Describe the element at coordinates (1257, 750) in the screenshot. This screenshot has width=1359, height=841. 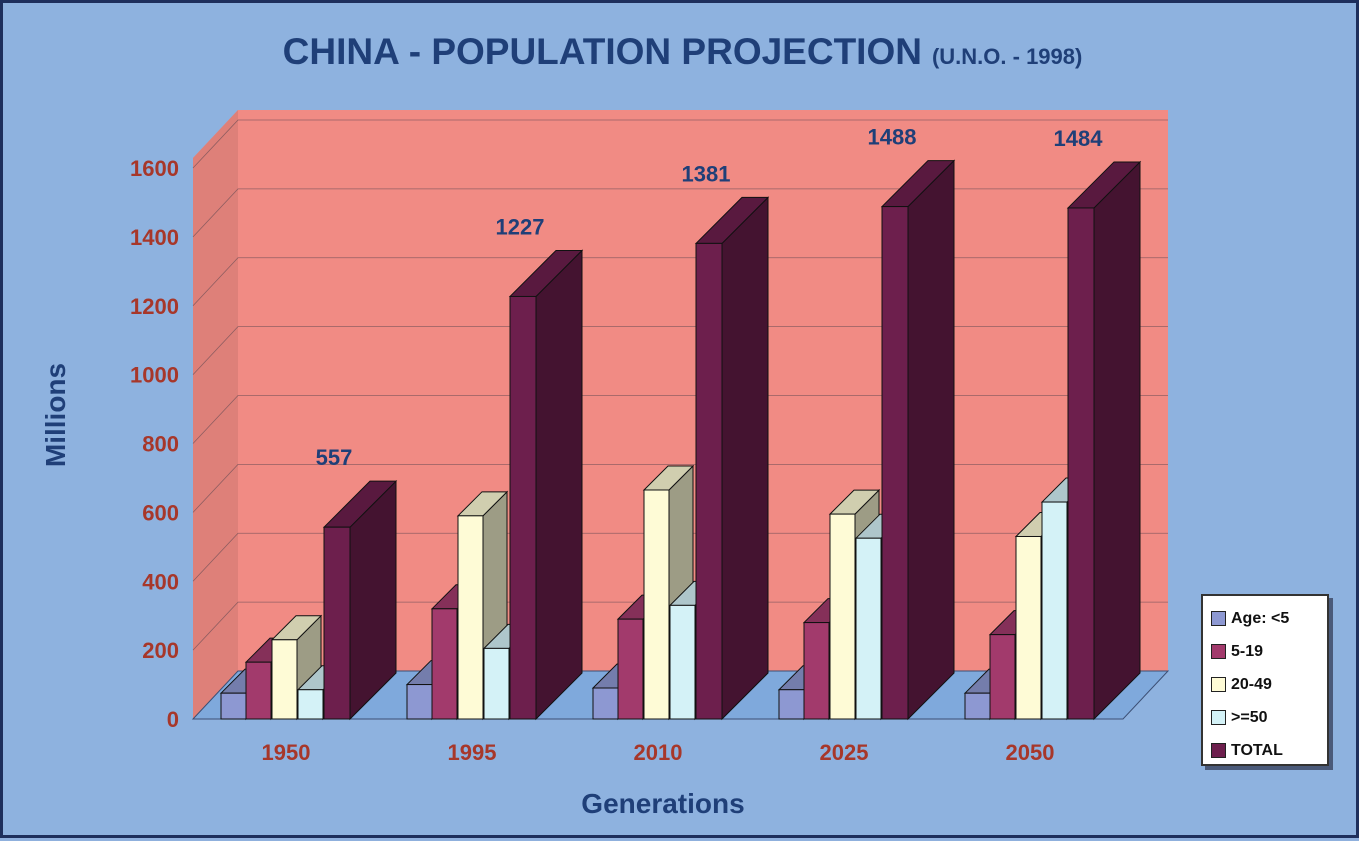
I see `legend-label: TOTAL` at that location.